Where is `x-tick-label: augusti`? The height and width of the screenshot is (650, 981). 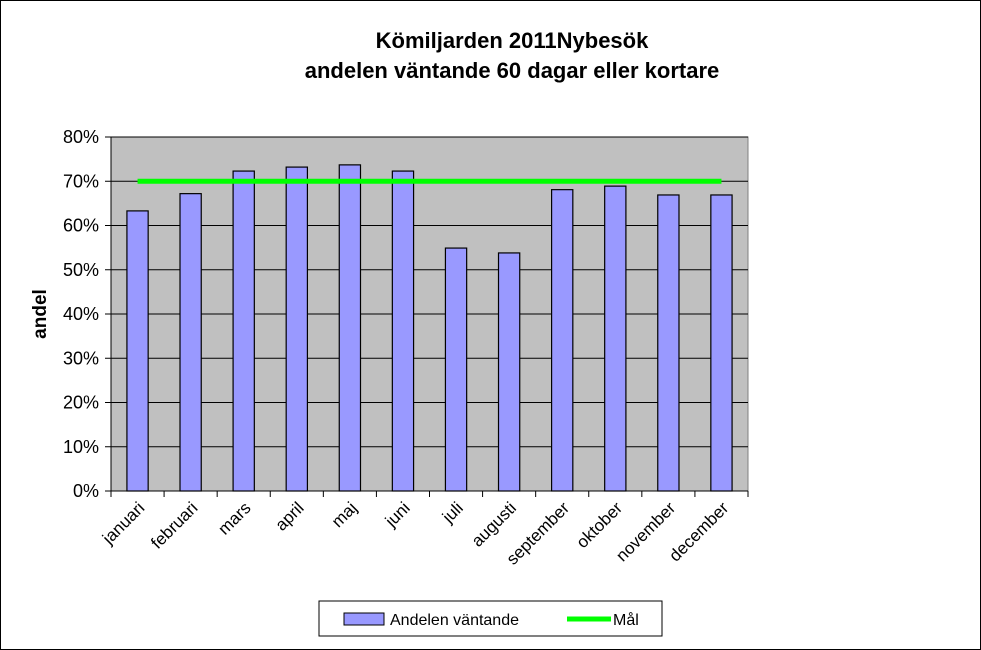 x-tick-label: augusti is located at coordinates (494, 524).